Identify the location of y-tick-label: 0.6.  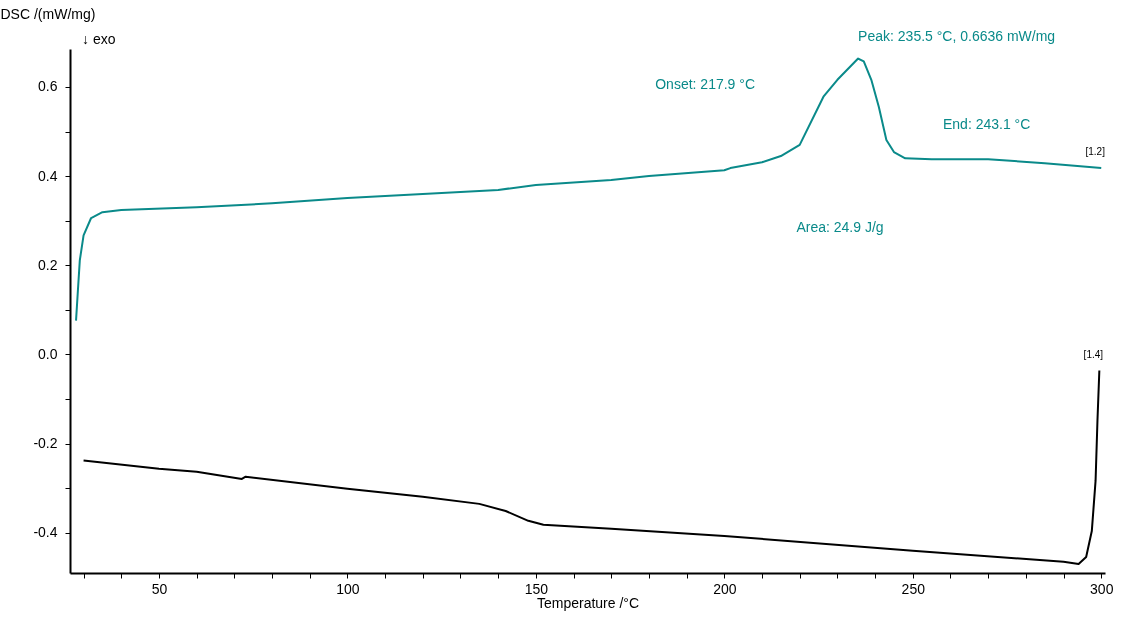
(48, 86).